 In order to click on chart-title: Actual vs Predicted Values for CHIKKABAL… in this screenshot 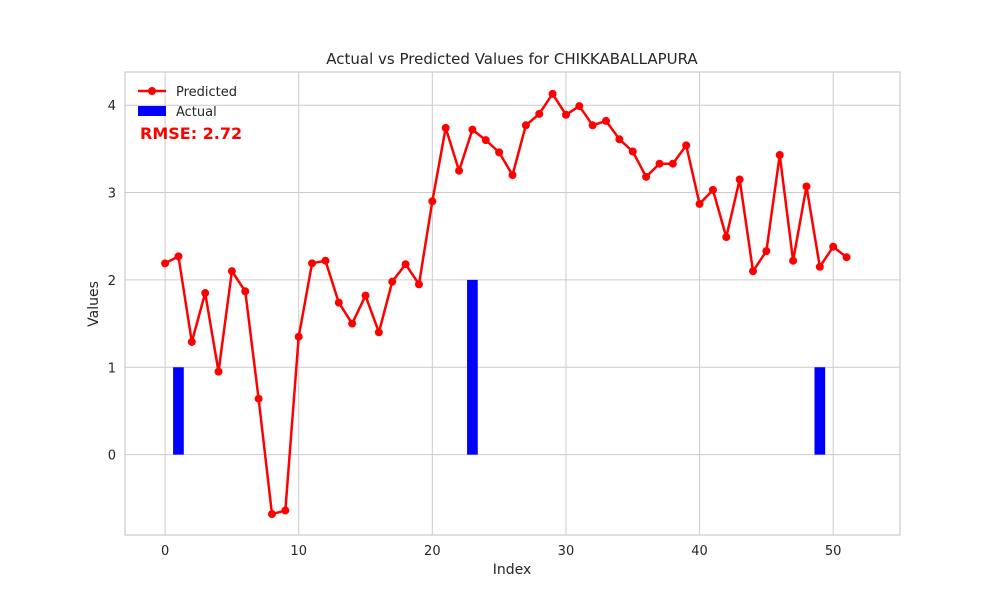, I will do `click(512, 59)`.